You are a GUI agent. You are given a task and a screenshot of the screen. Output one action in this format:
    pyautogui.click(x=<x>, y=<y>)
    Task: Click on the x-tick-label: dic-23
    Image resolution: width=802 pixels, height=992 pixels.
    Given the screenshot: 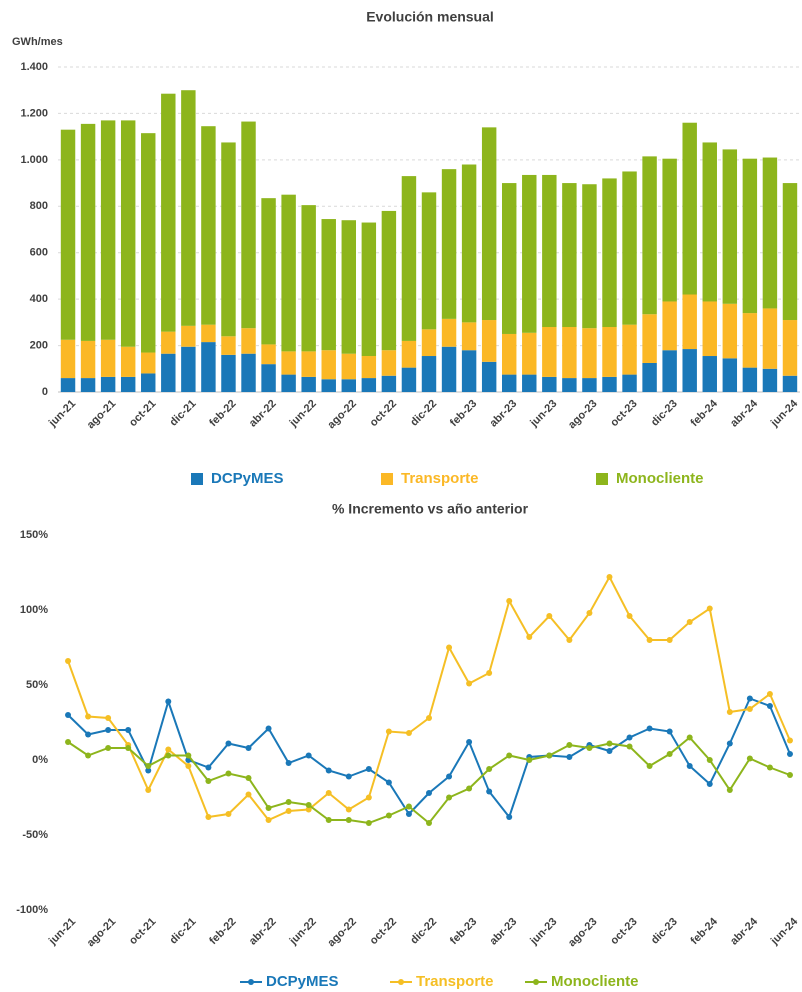 What is the action you would take?
    pyautogui.click(x=664, y=413)
    